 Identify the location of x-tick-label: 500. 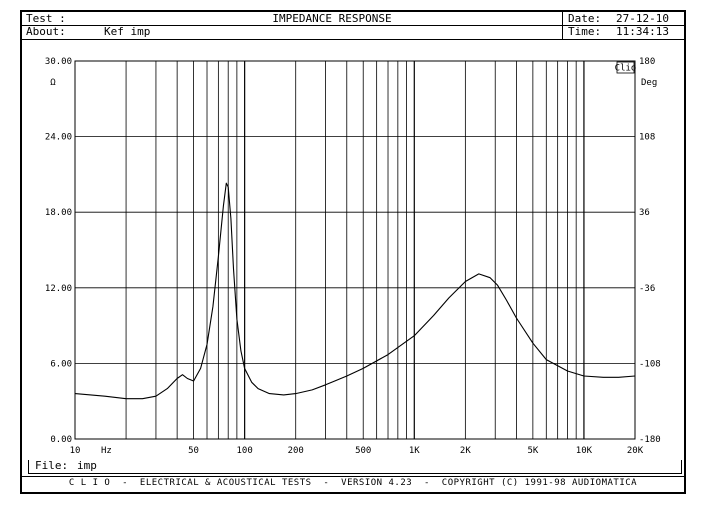
(363, 451).